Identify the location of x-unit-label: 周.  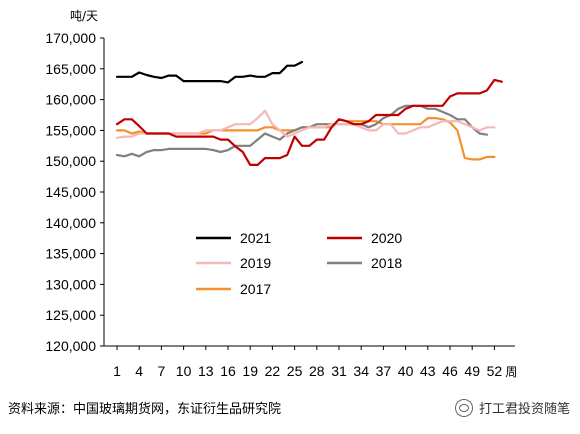
(511, 372).